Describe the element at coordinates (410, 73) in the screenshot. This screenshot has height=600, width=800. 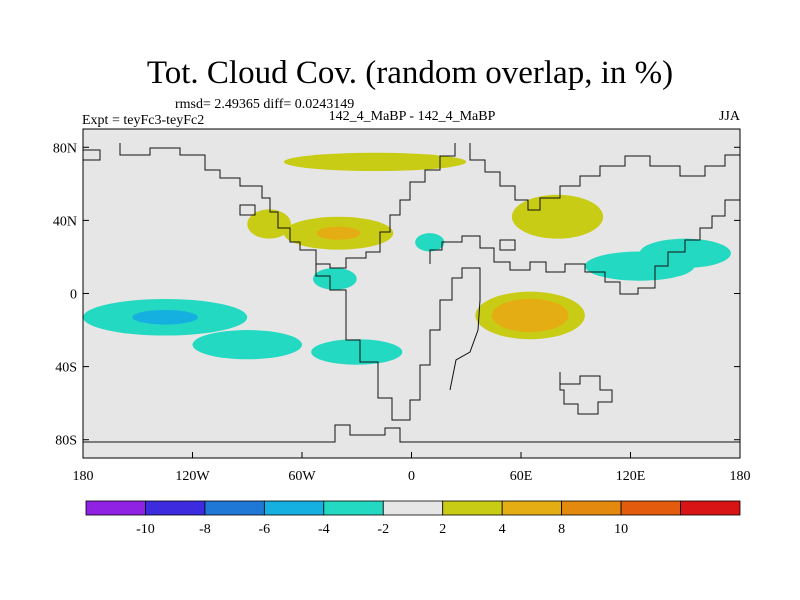
I see `chart-title: Tot. Cloud Cov. (random overlap, in %)` at that location.